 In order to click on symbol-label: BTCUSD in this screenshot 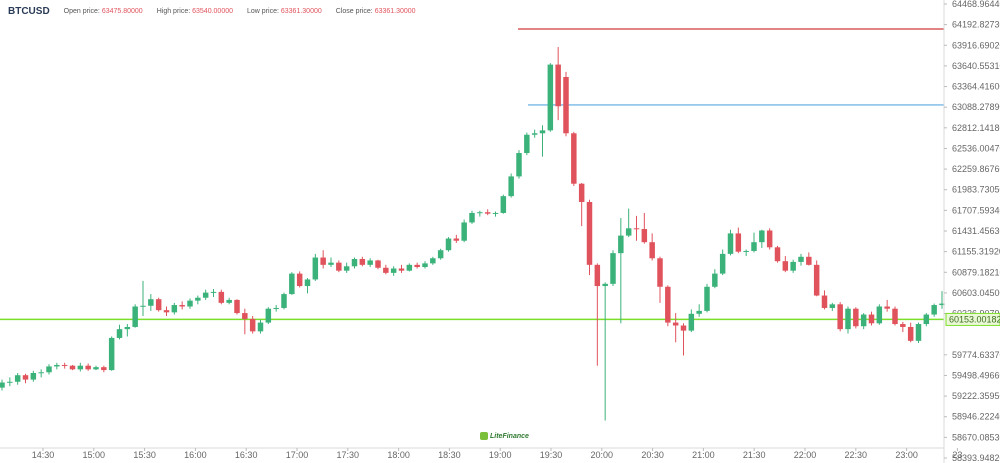, I will do `click(29, 11)`.